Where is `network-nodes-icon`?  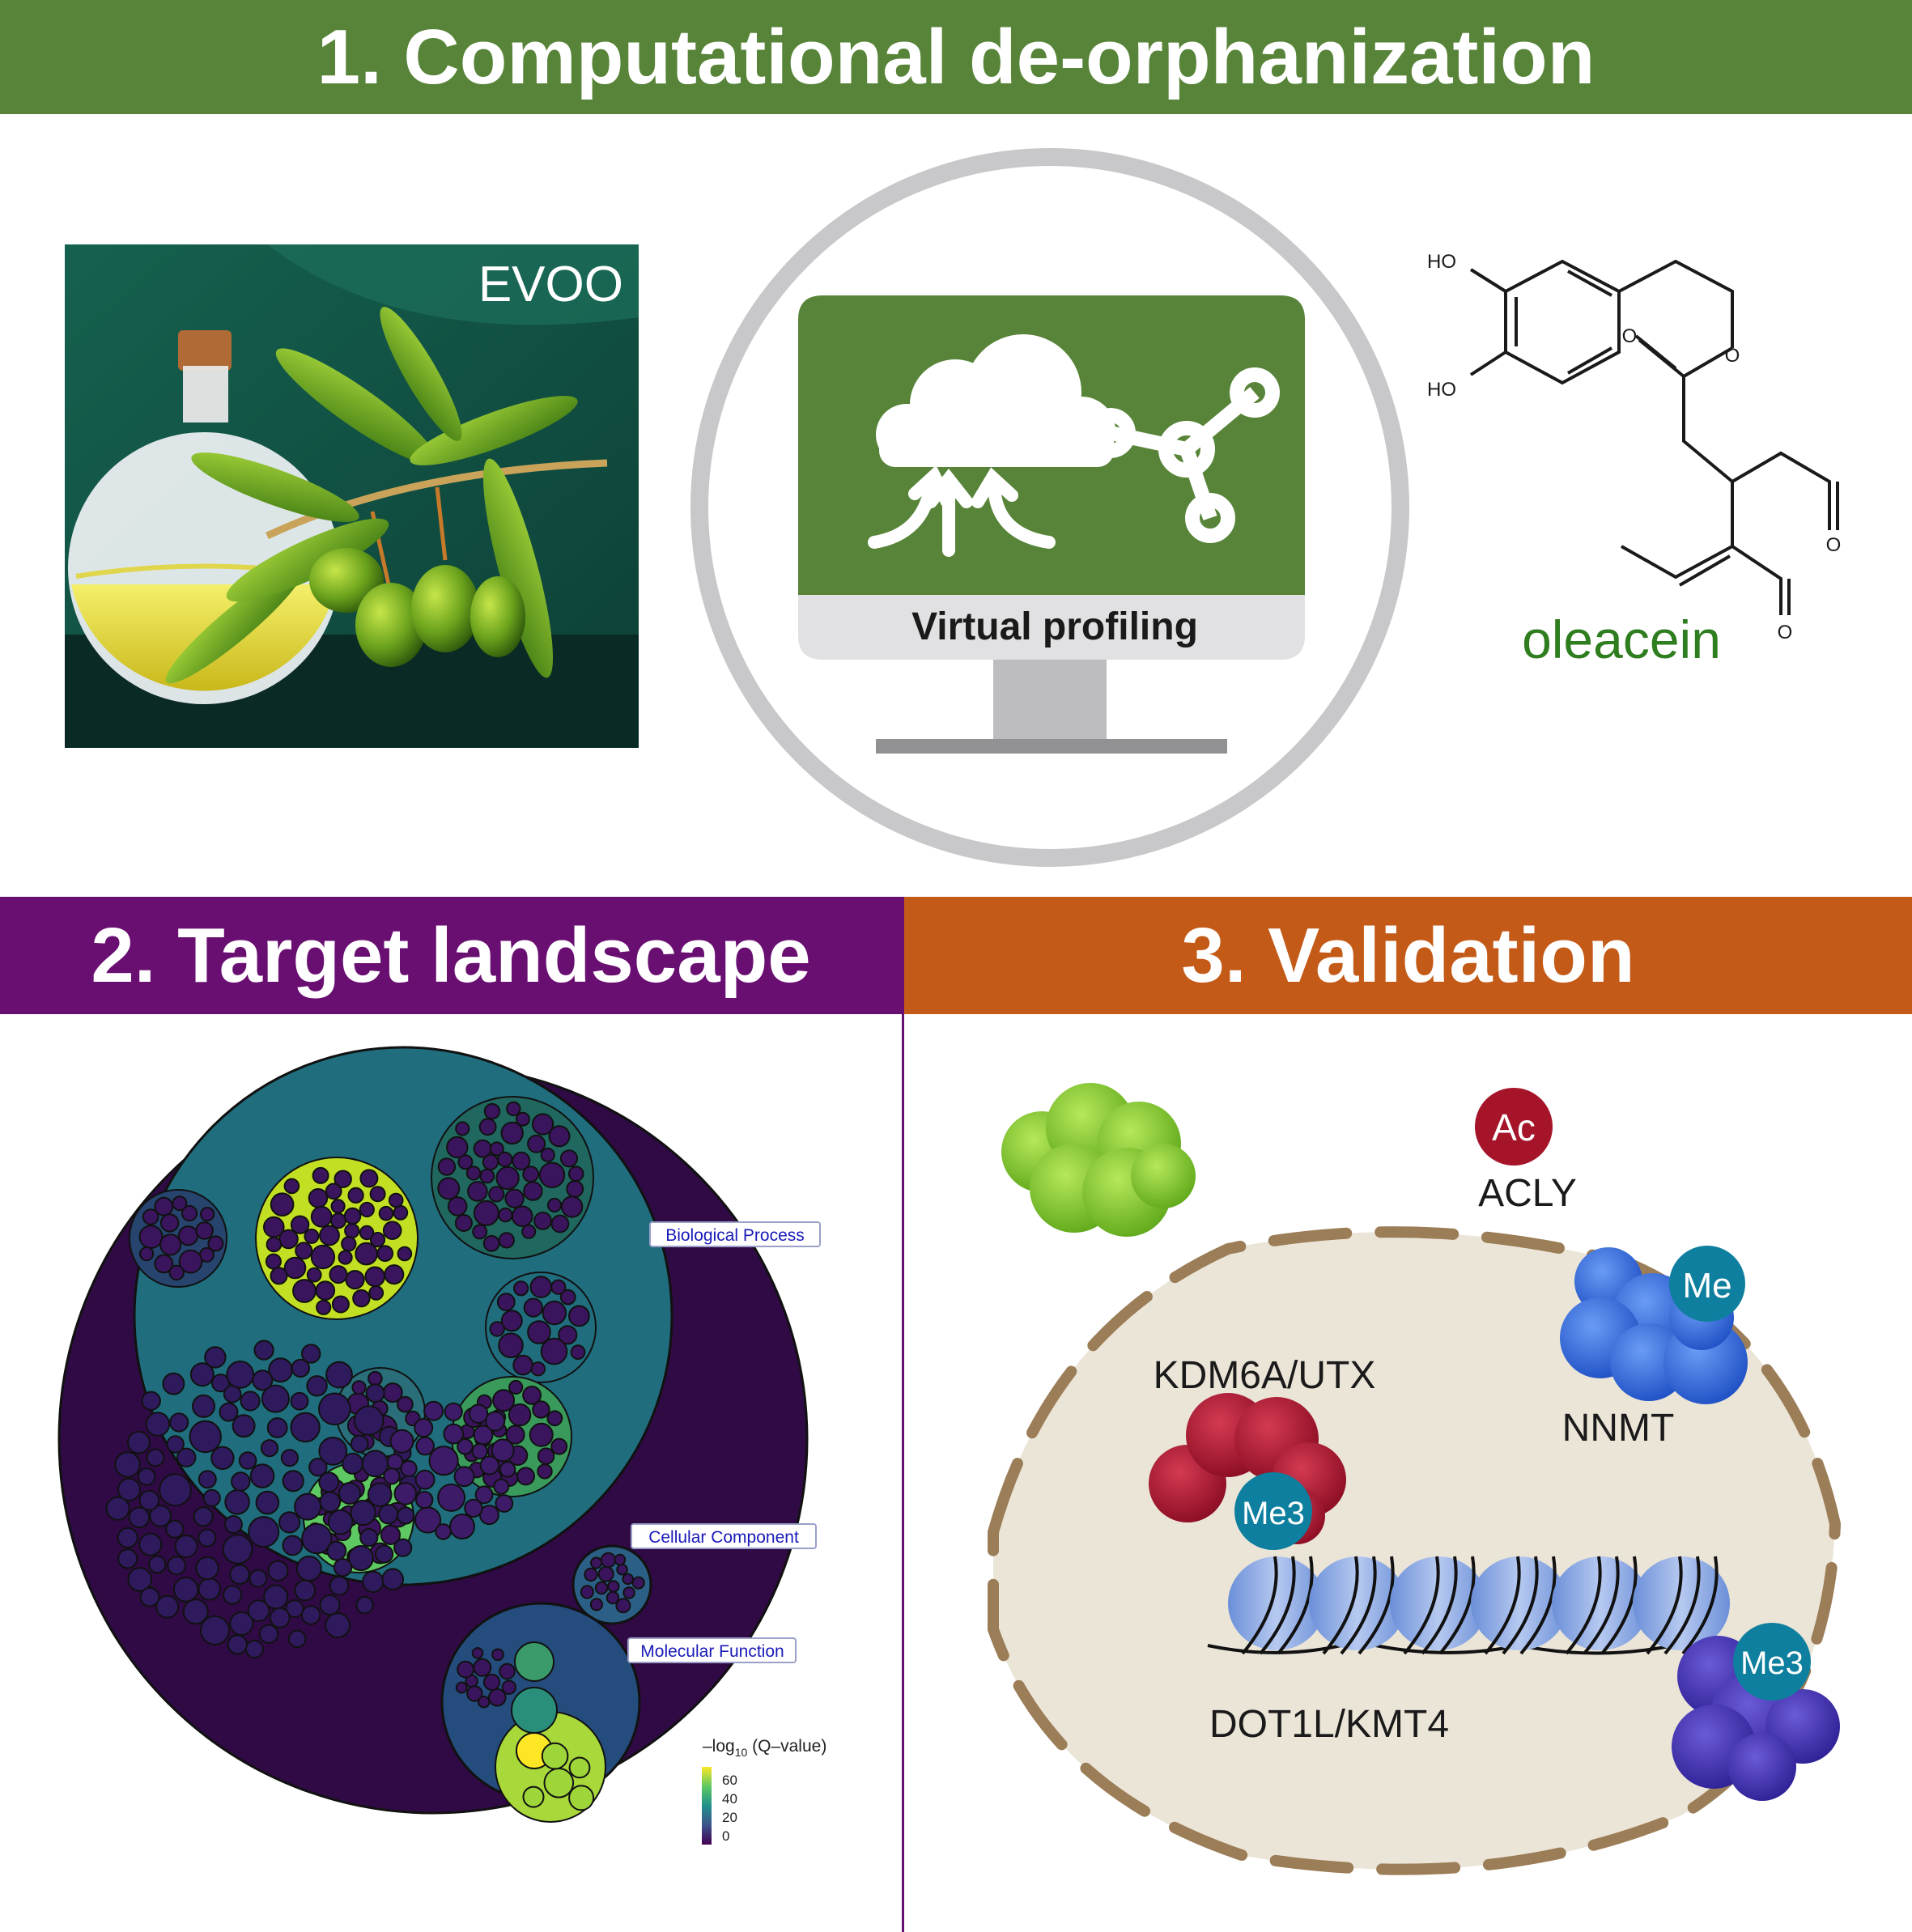
network-nodes-icon is located at coordinates (1183, 455).